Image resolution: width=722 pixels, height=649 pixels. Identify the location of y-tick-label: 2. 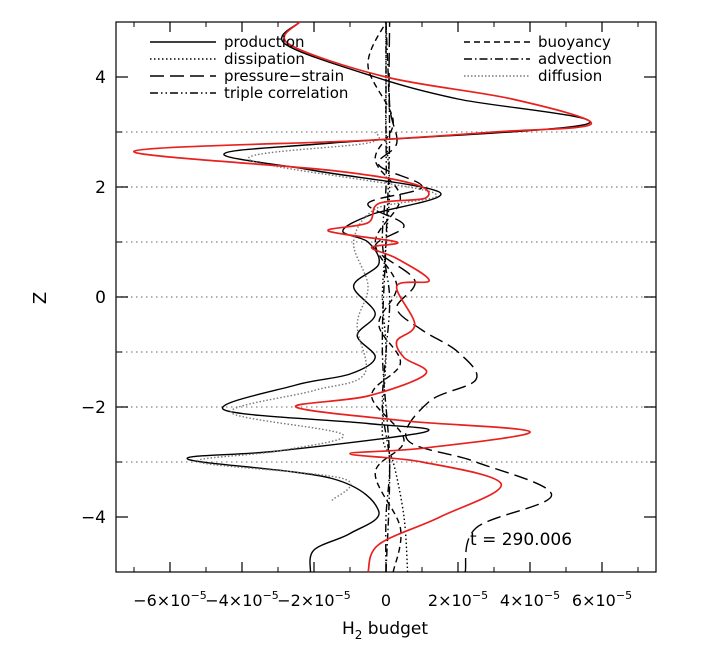
(100, 188).